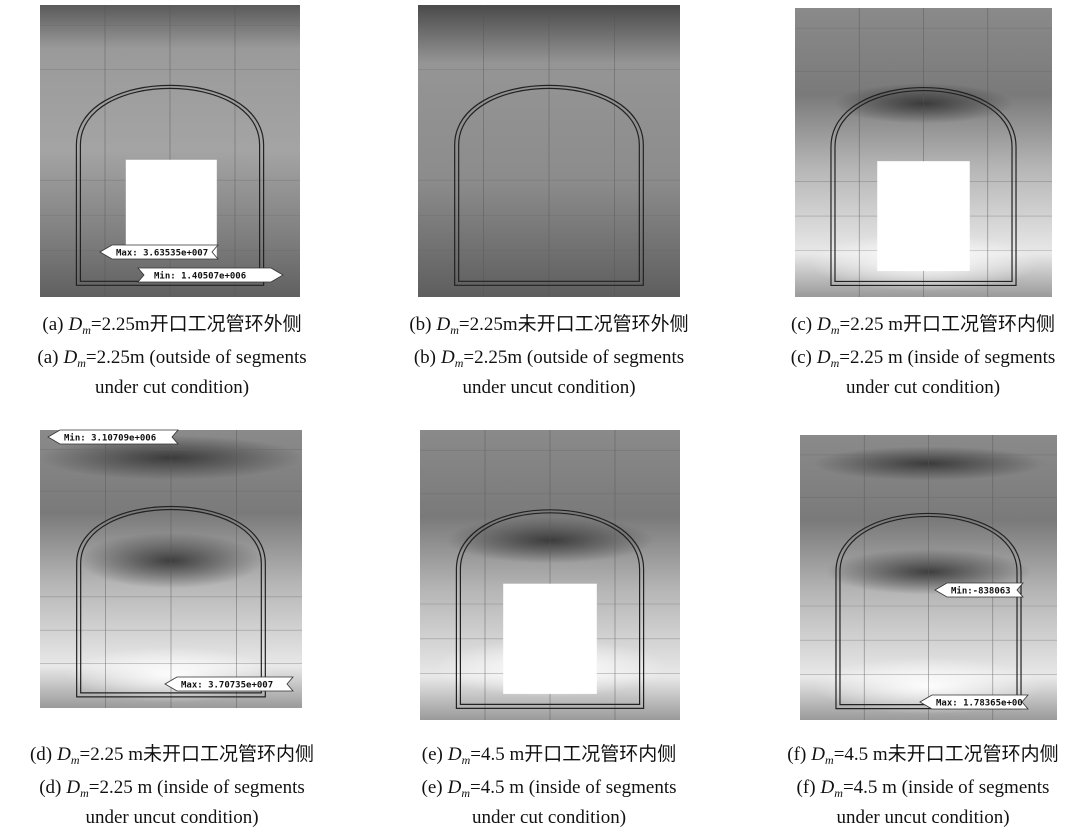 Image resolution: width=1086 pixels, height=832 pixels. I want to click on value-tag-text: Min: 1.40507e+006, so click(200, 276).